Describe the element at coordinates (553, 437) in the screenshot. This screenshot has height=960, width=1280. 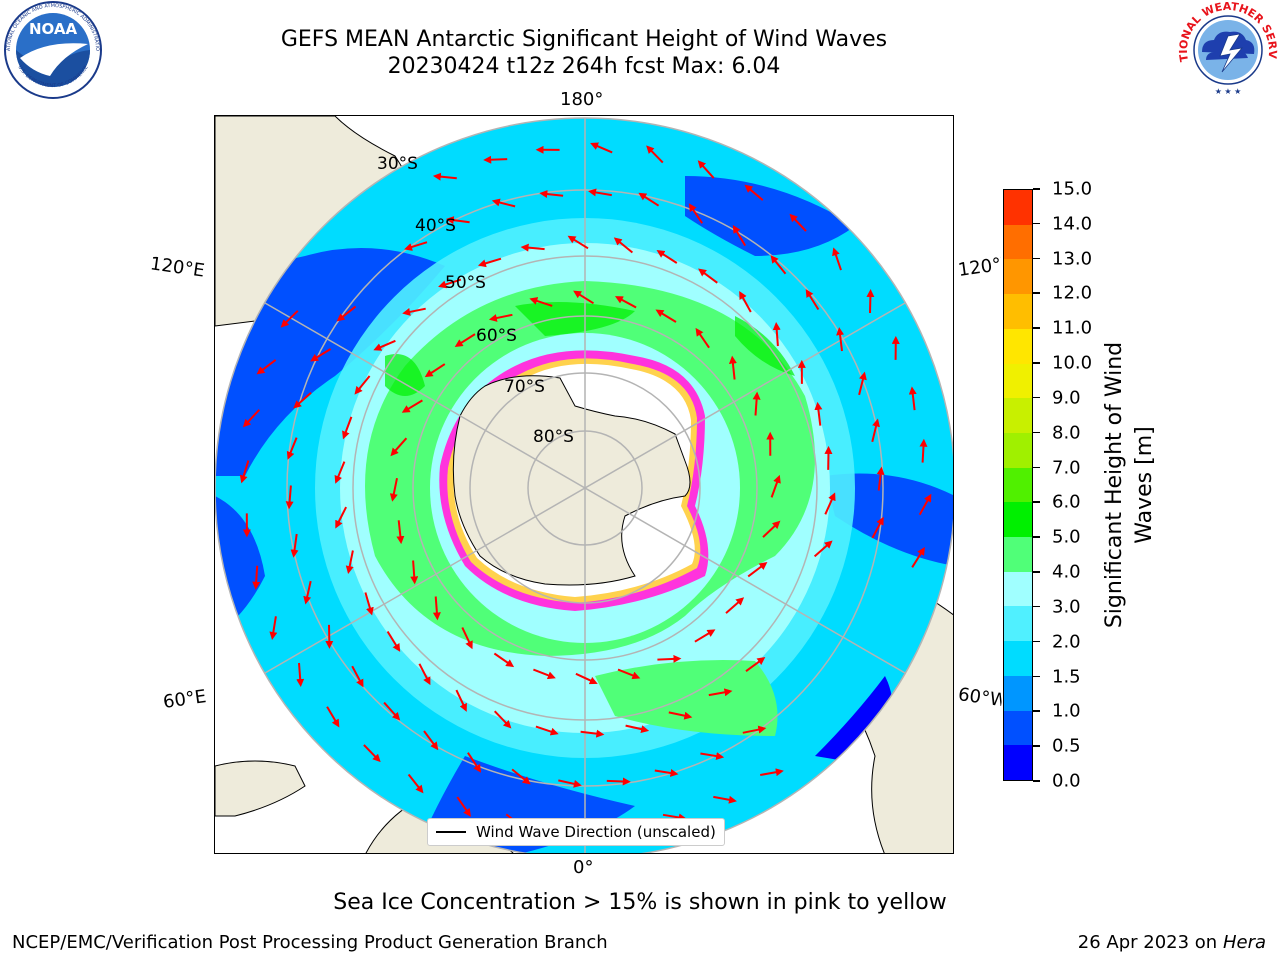
I see `lat-label: 80°S` at that location.